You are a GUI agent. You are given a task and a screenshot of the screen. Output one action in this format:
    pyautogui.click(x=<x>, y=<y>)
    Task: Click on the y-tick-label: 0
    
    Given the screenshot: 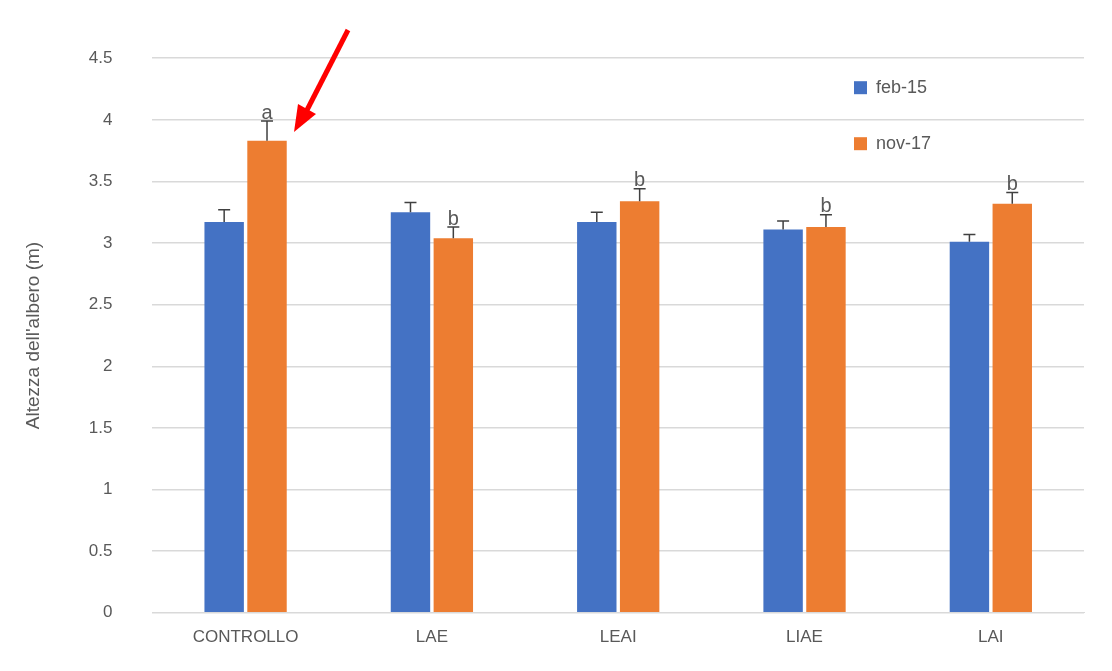 What is the action you would take?
    pyautogui.click(x=107, y=612)
    